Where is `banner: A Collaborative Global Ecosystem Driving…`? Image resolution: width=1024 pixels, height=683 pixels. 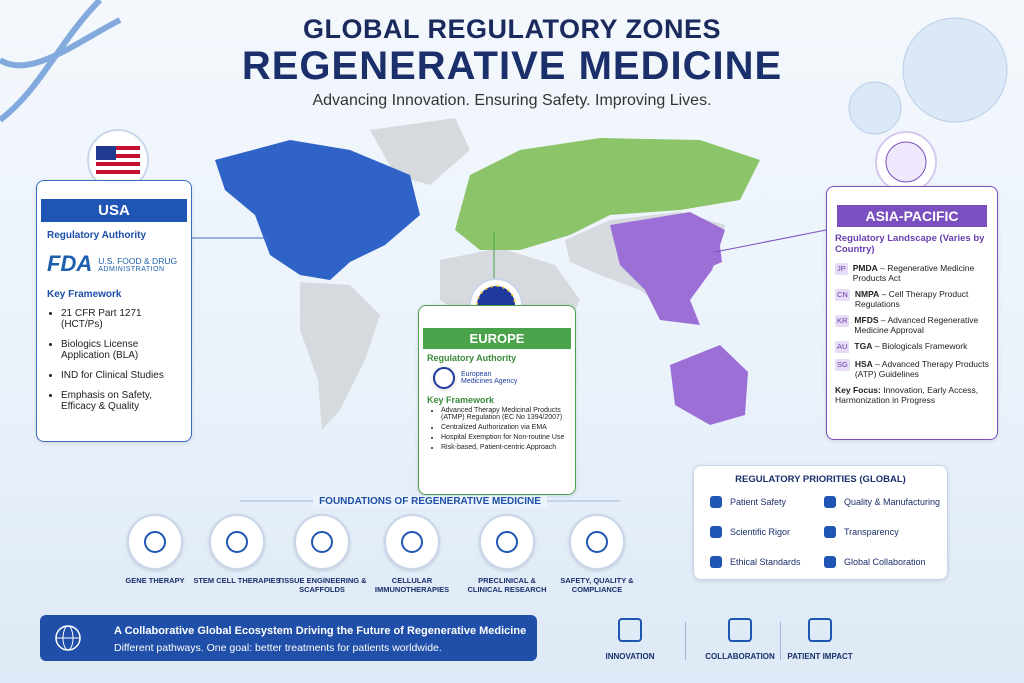
banner: A Collaborative Global Ecosystem Driving… is located at coordinates (288, 638).